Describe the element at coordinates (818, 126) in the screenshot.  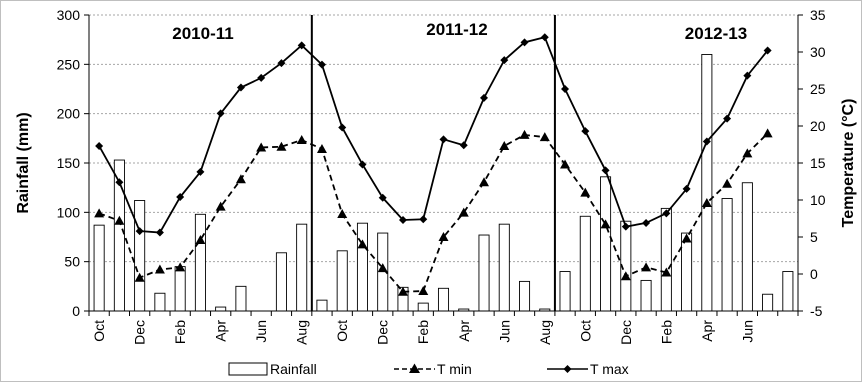
I see `y-right-tick-label: 20` at that location.